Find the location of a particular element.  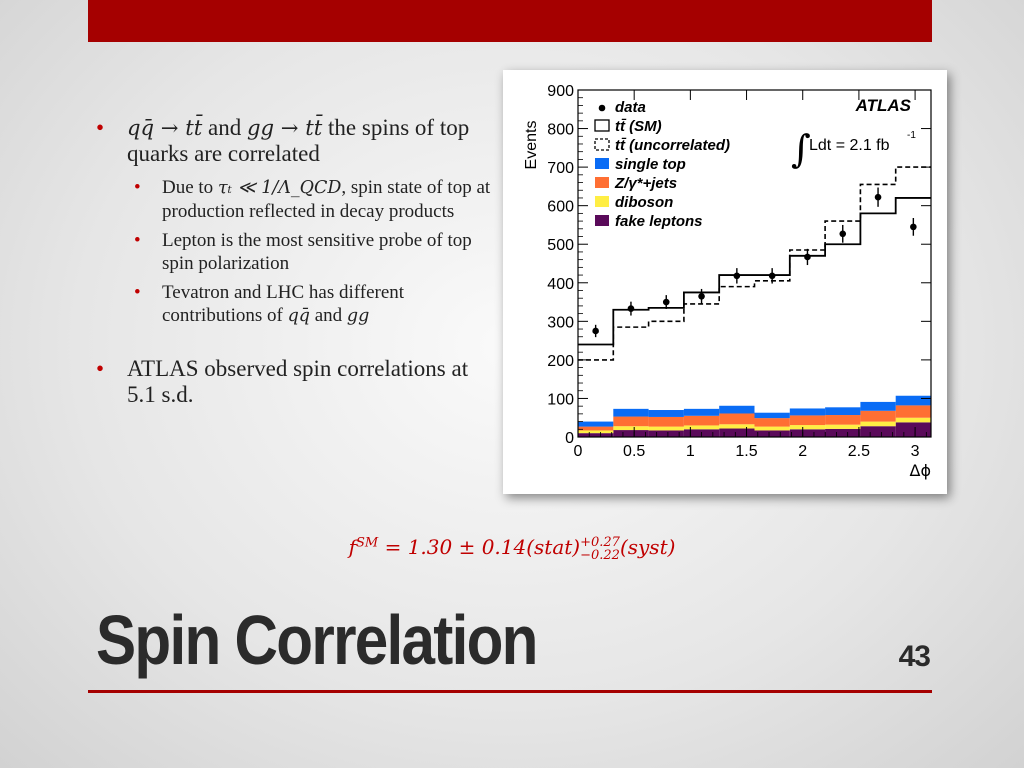

y-tick-label: 800 is located at coordinates (560, 130).